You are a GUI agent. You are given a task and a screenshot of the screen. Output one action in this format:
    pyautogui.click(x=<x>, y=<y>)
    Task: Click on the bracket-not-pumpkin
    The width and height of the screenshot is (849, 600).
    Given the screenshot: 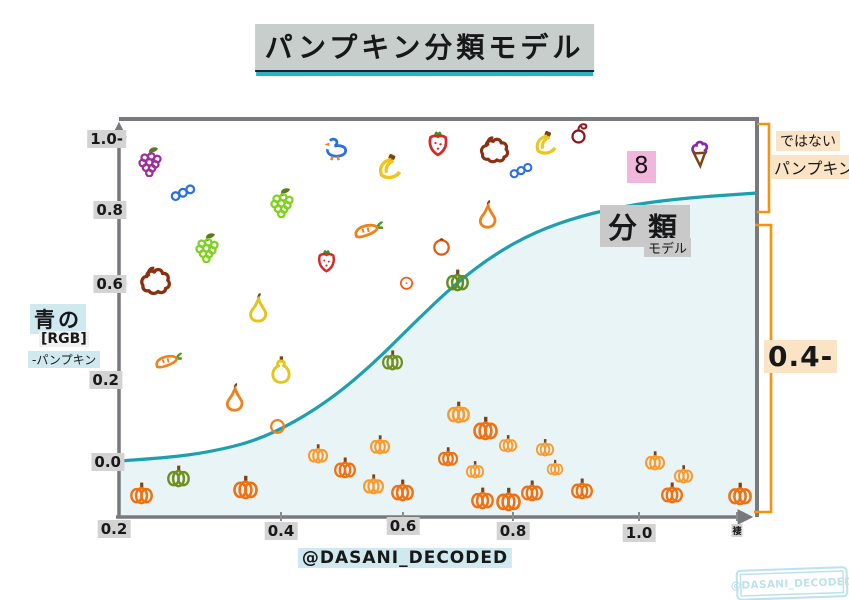 What is the action you would take?
    pyautogui.click(x=764, y=168)
    